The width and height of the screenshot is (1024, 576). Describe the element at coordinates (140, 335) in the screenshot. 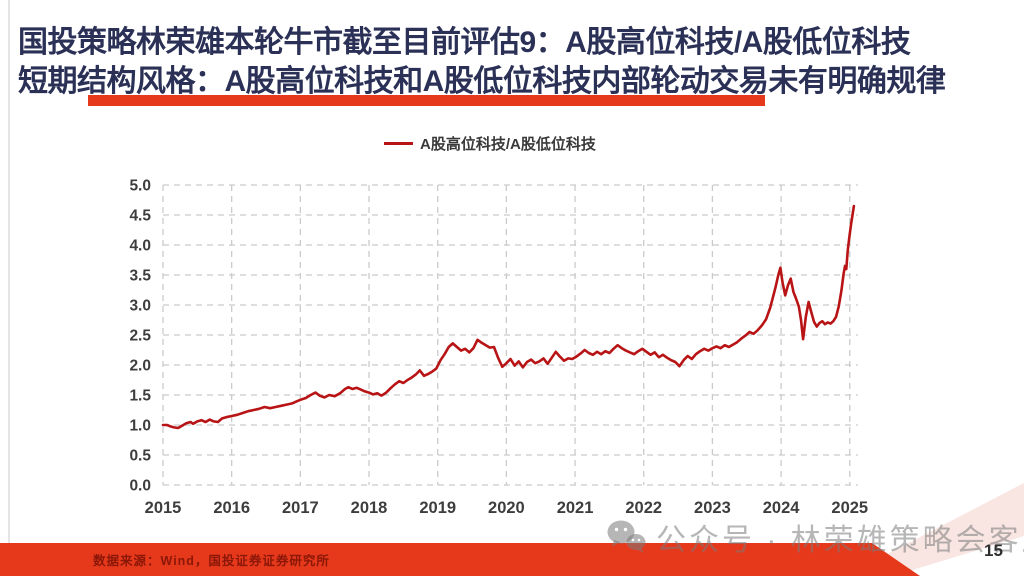

I see `y-tick-label: 2.5` at that location.